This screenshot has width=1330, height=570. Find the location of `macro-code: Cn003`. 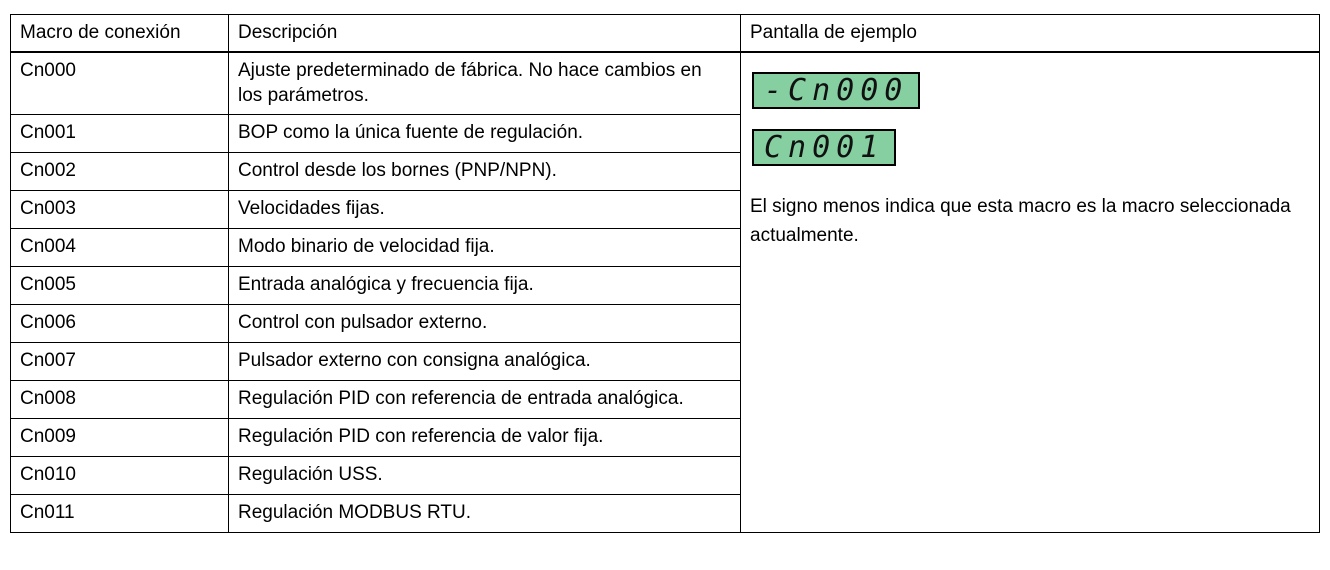

macro-code: Cn003 is located at coordinates (119, 209).